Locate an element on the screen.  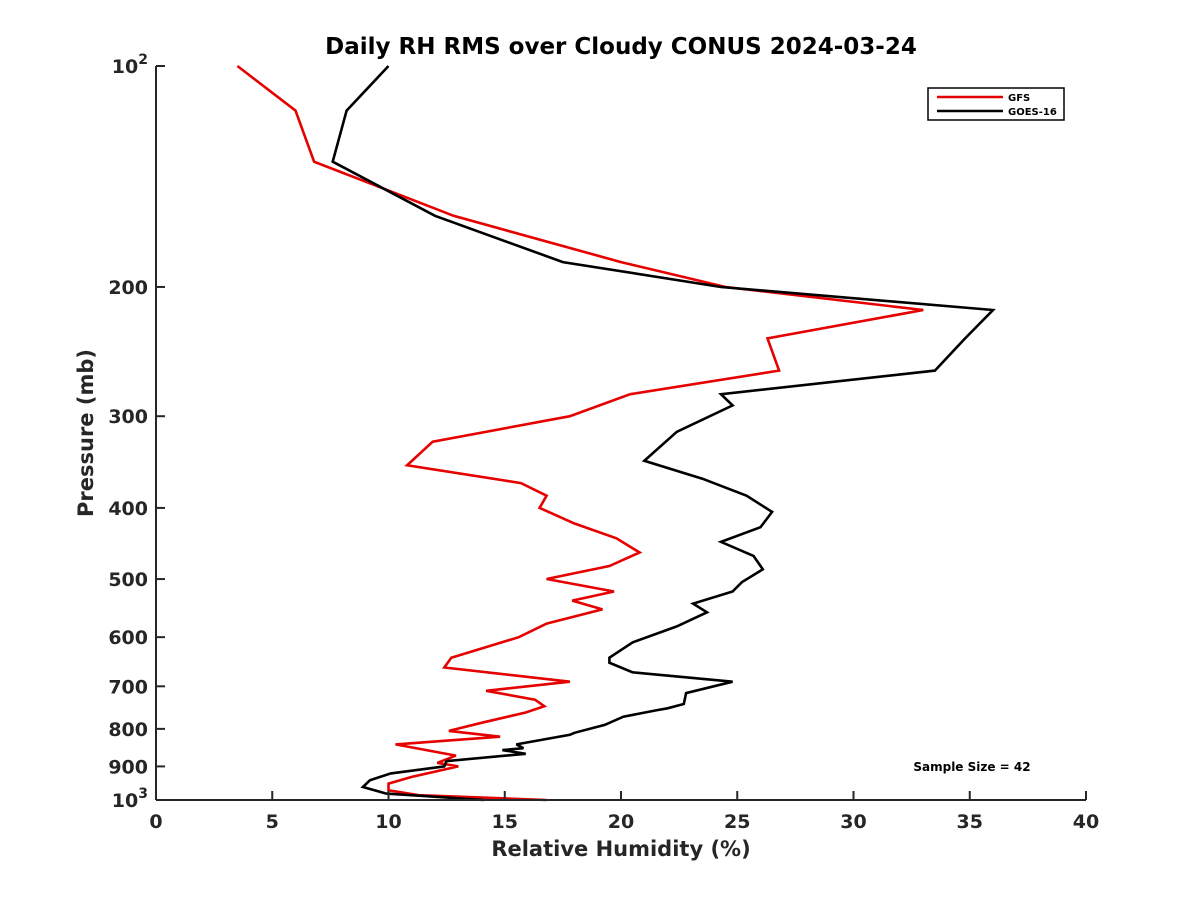
y-tick-label: 500 is located at coordinates (128, 580).